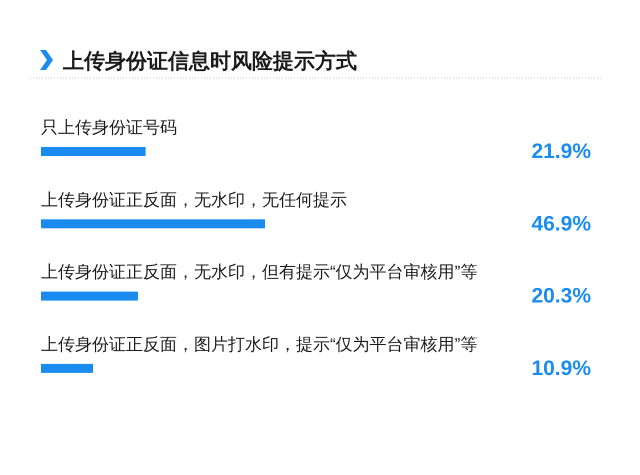 This screenshot has height=475, width=640. I want to click on category-label: 上传身份证正反面，无水印，无任何提示, so click(194, 200).